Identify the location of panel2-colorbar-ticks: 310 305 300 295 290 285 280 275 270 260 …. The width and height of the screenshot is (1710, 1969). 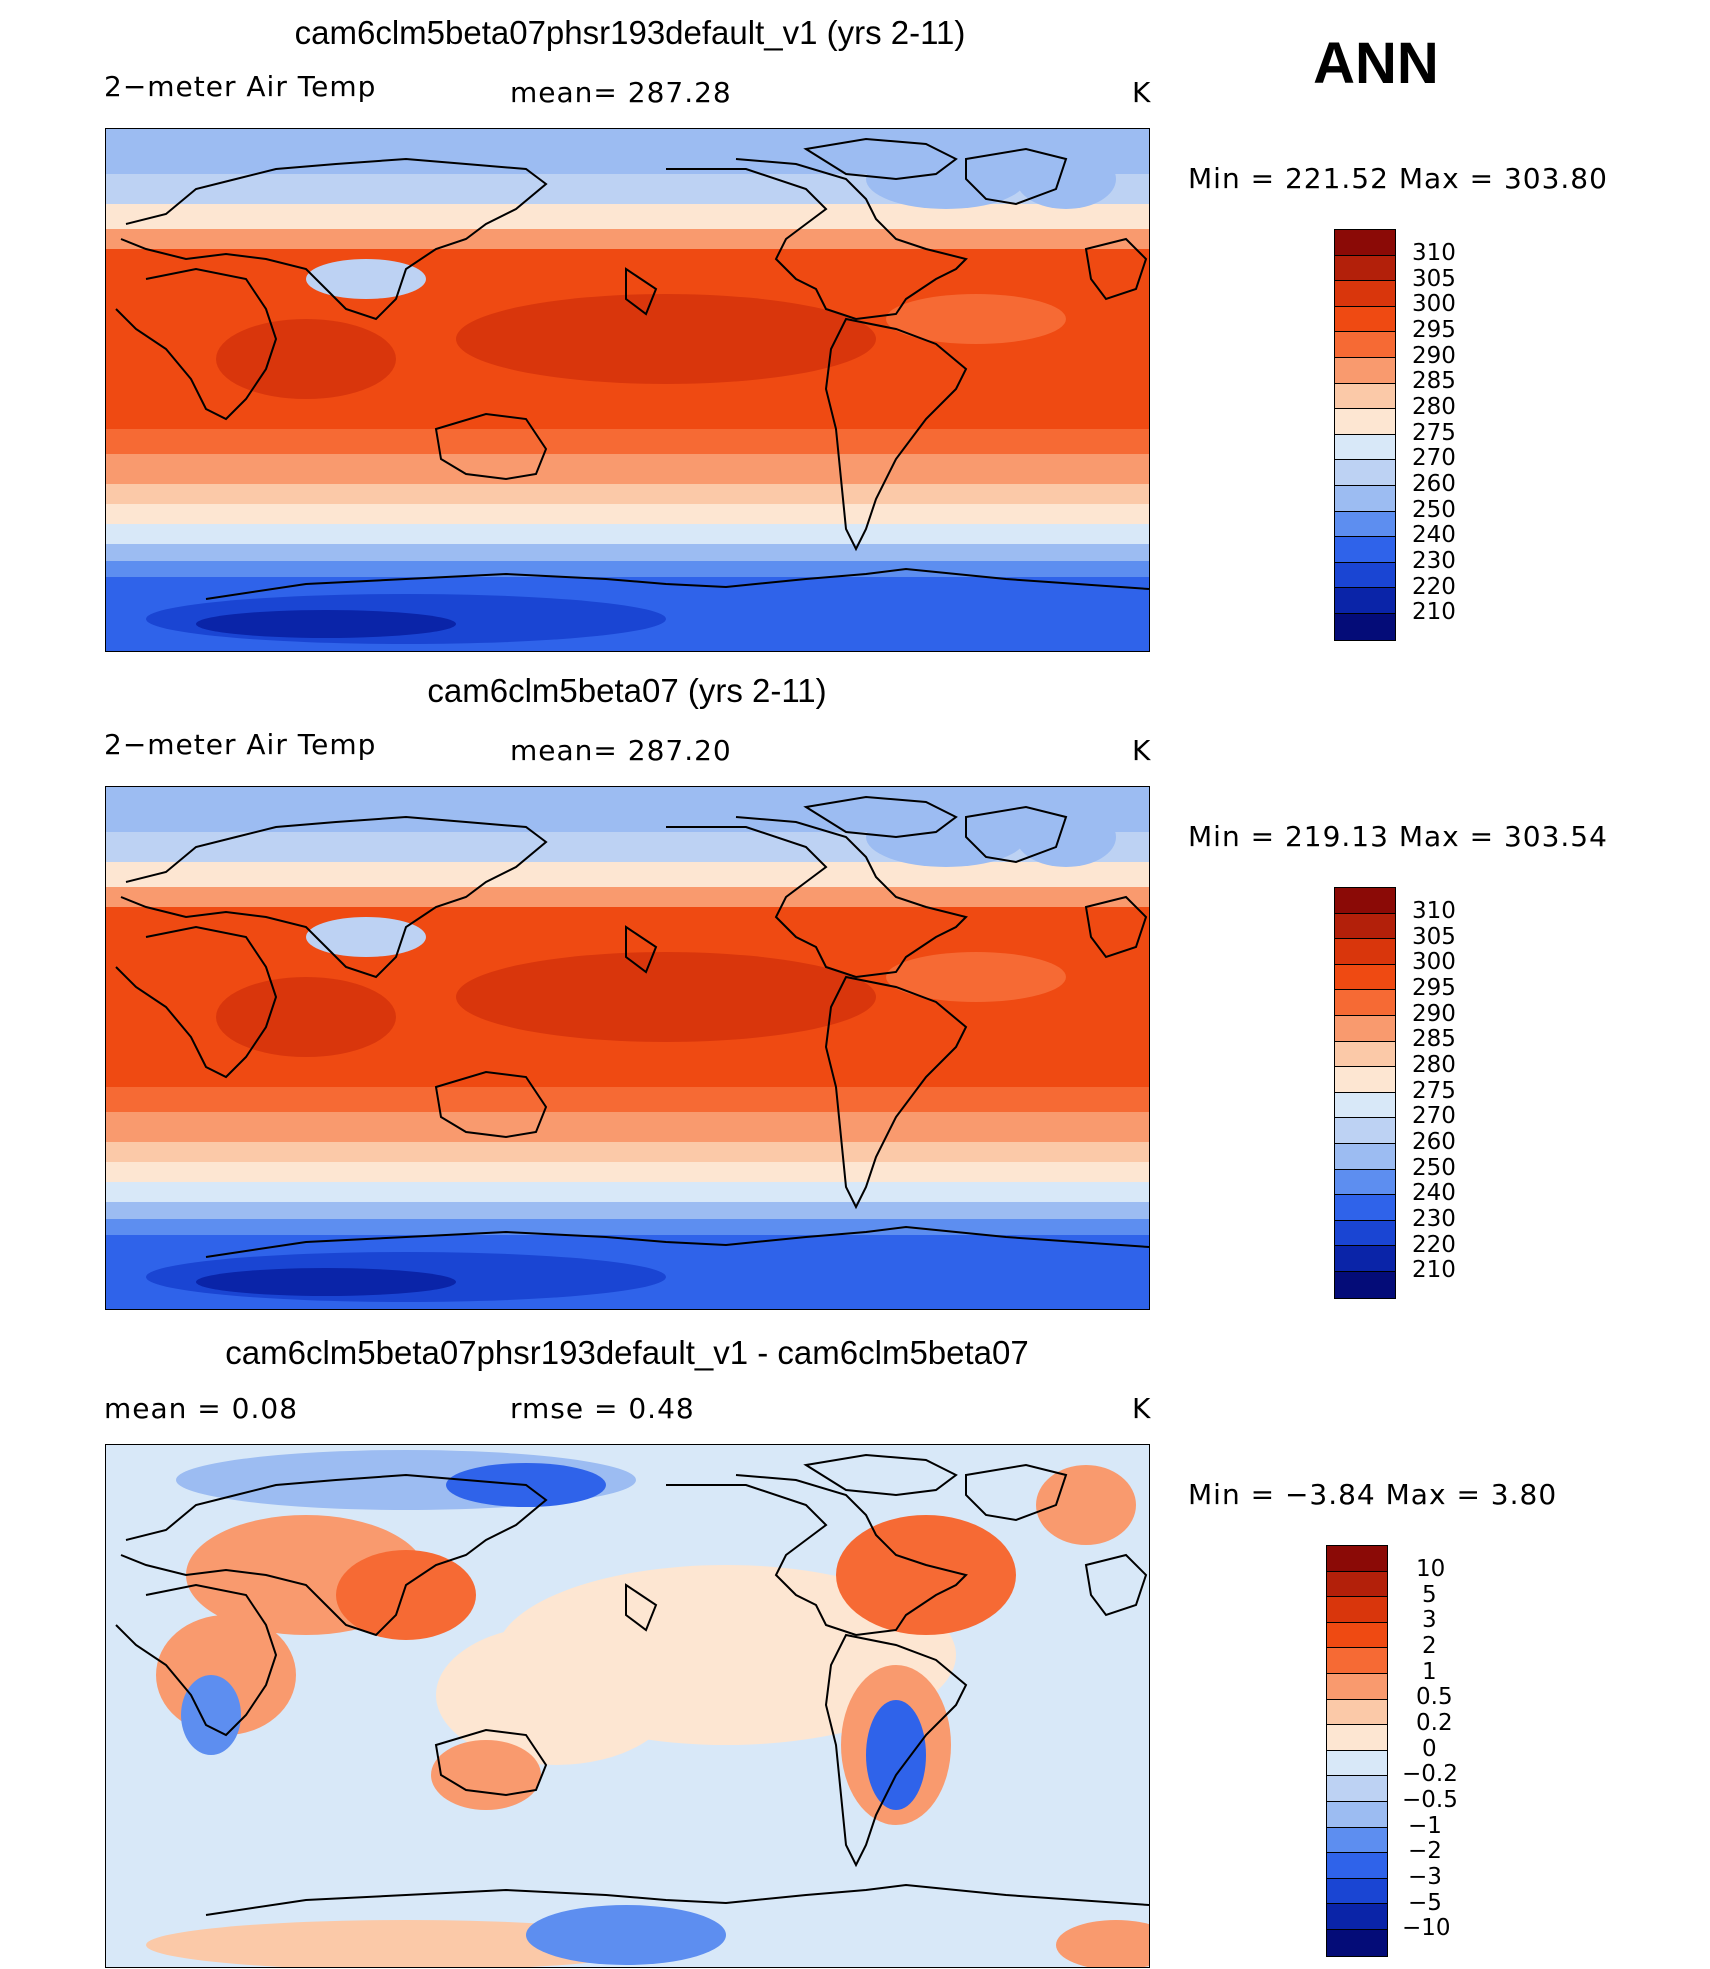
(1462, 1092).